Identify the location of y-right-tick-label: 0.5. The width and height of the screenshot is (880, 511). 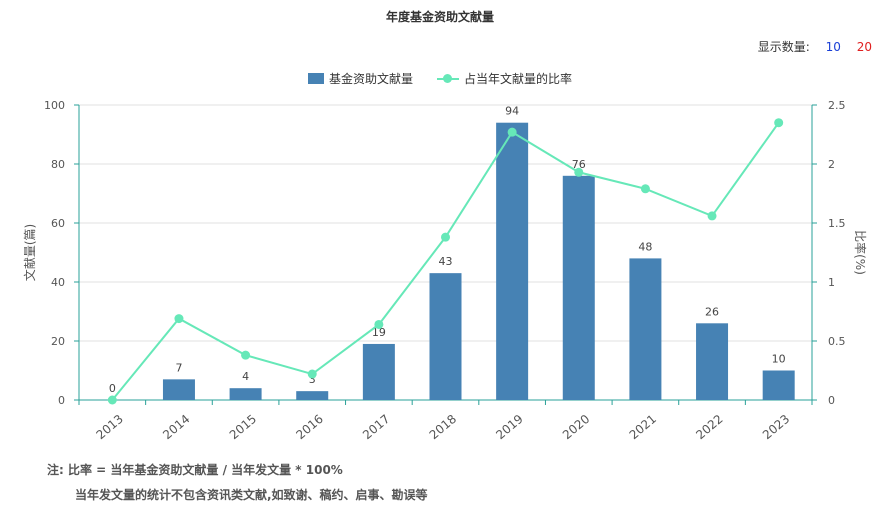
(837, 341).